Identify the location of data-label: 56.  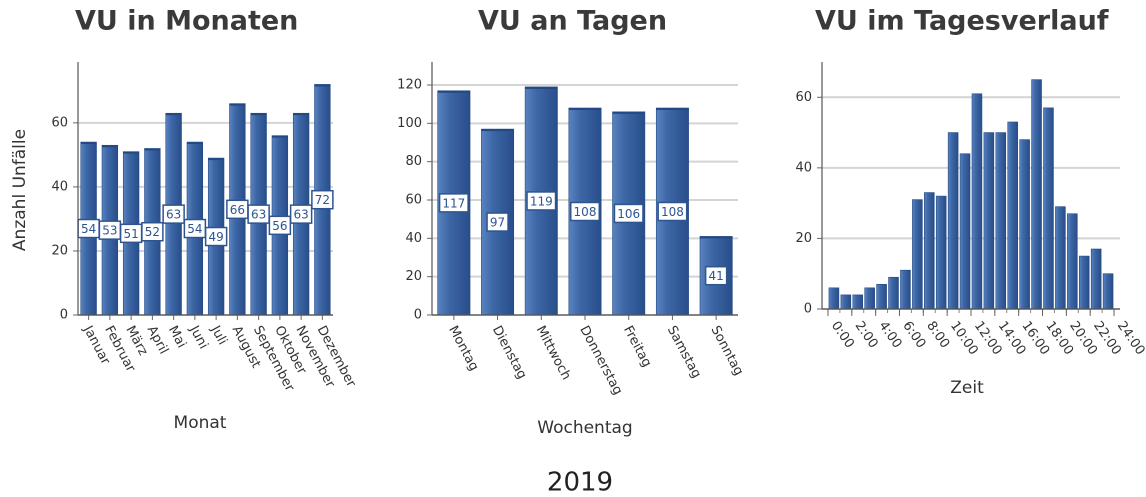
(279, 226).